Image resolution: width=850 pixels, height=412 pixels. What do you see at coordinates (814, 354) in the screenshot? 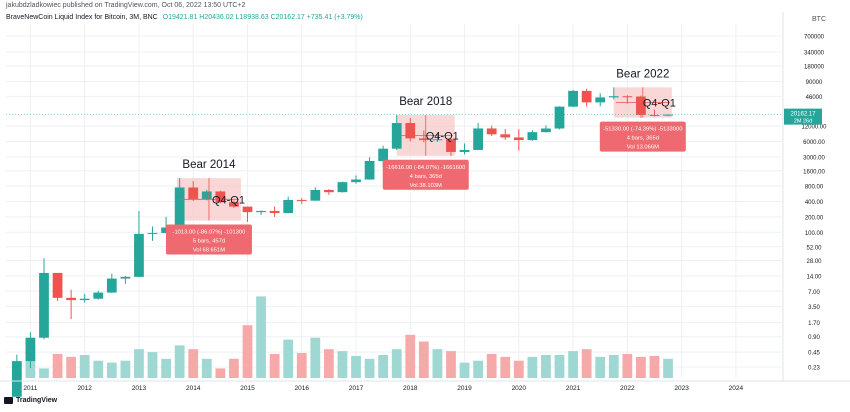
I see `y-tick-label: 0.45` at bounding box center [814, 354].